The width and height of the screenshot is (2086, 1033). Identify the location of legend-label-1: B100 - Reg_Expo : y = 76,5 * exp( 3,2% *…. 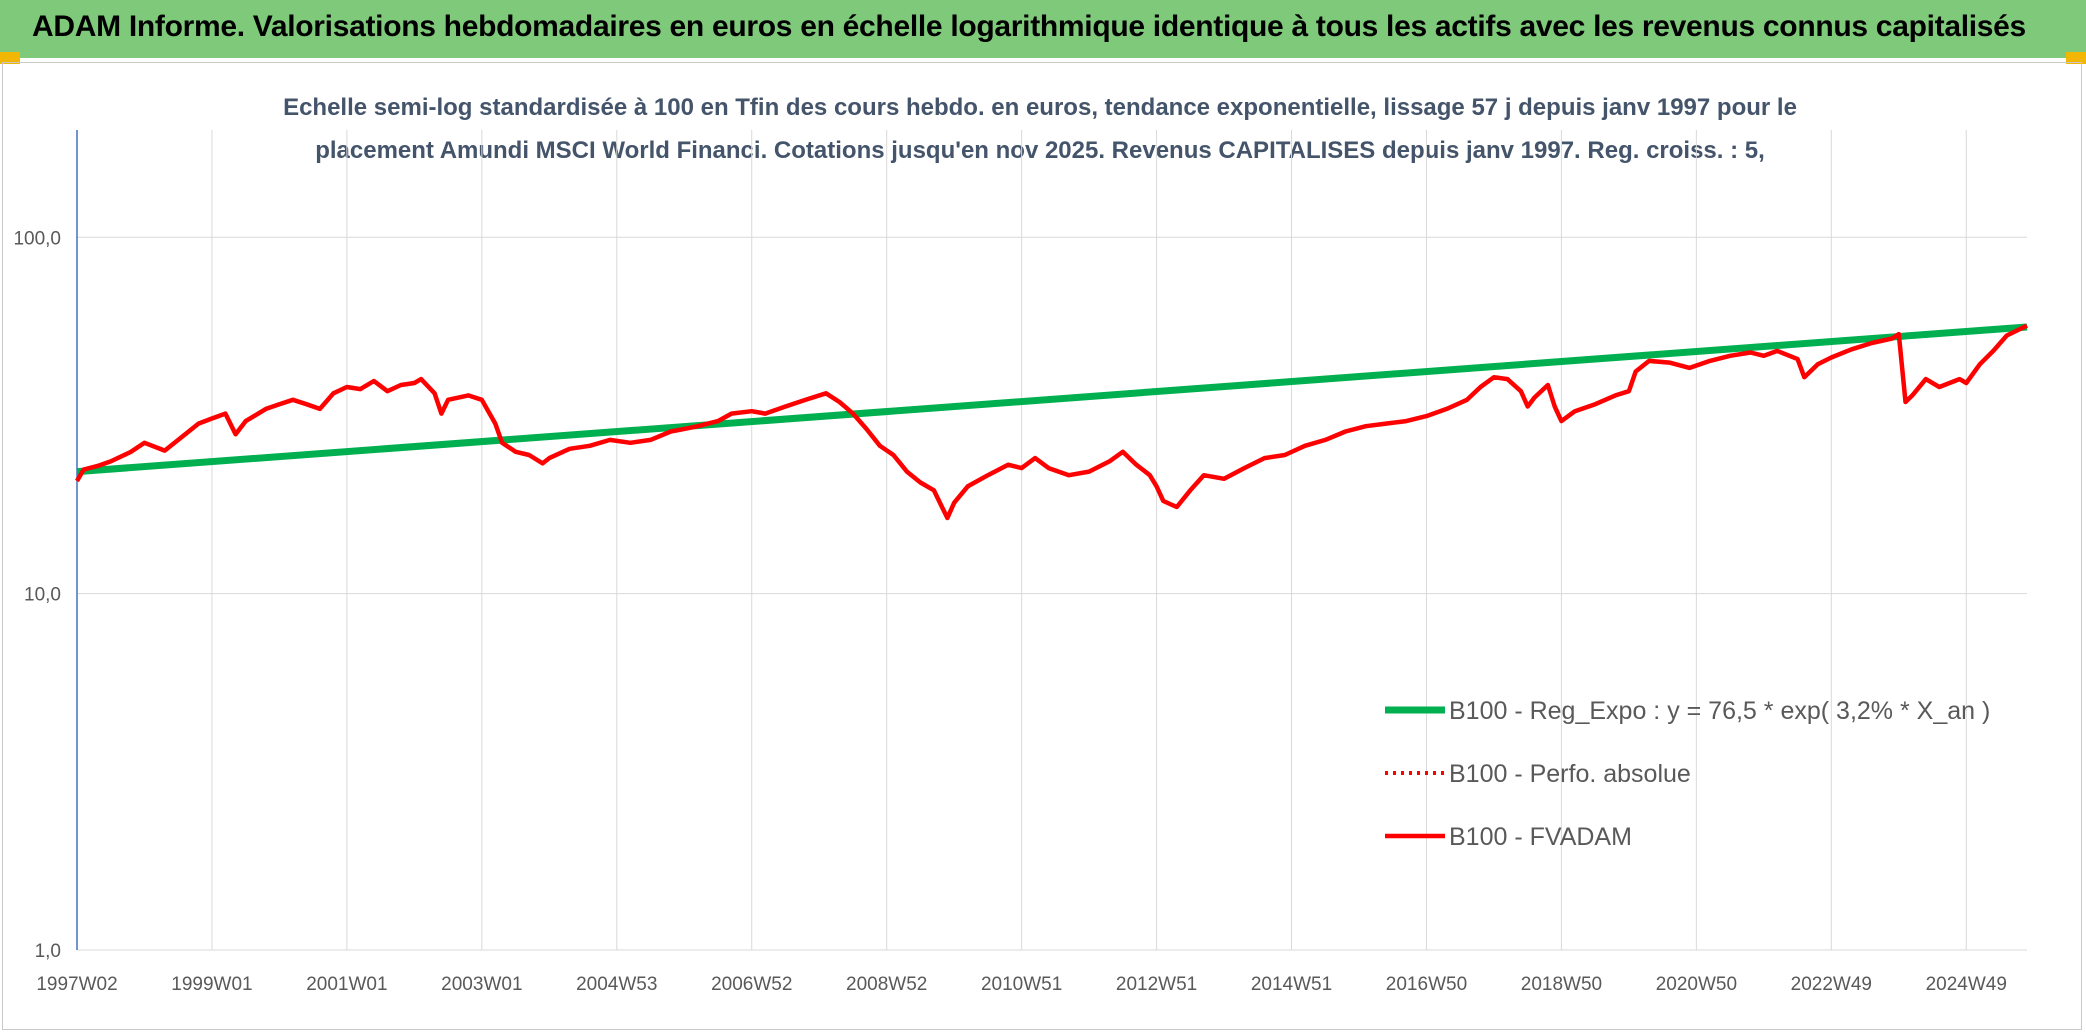
(1719, 711).